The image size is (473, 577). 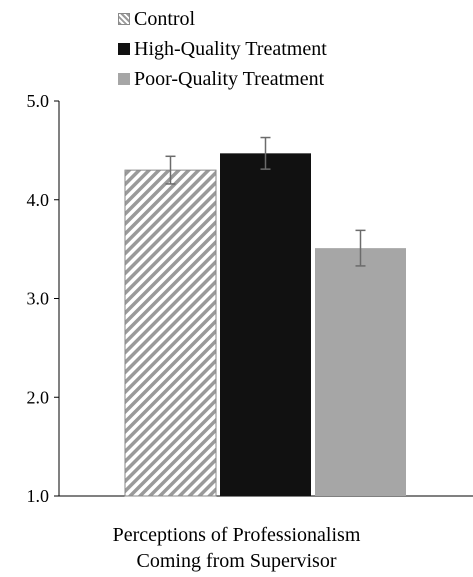 I want to click on y-tick-label: 4.0, so click(x=38, y=200).